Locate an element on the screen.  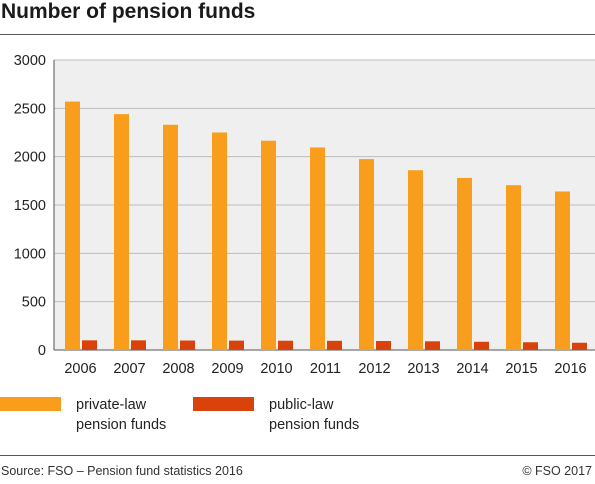
y-tick-label: 1500 is located at coordinates (30, 206).